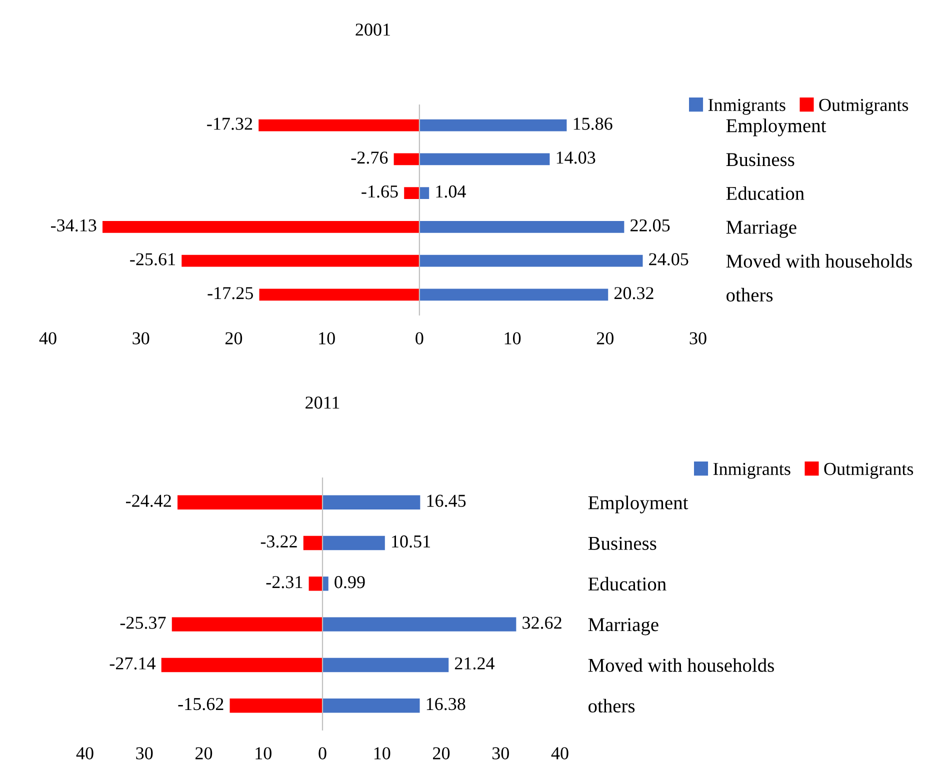  Describe the element at coordinates (73, 225) in the screenshot. I see `data-label: -34.13` at that location.